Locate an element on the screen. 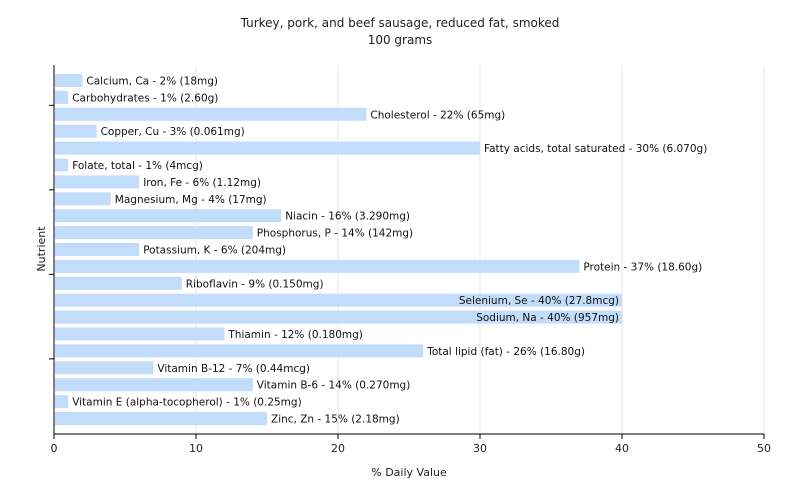  bar-label: Total lipid (fat) - 26% (16.80g) is located at coordinates (505, 352).